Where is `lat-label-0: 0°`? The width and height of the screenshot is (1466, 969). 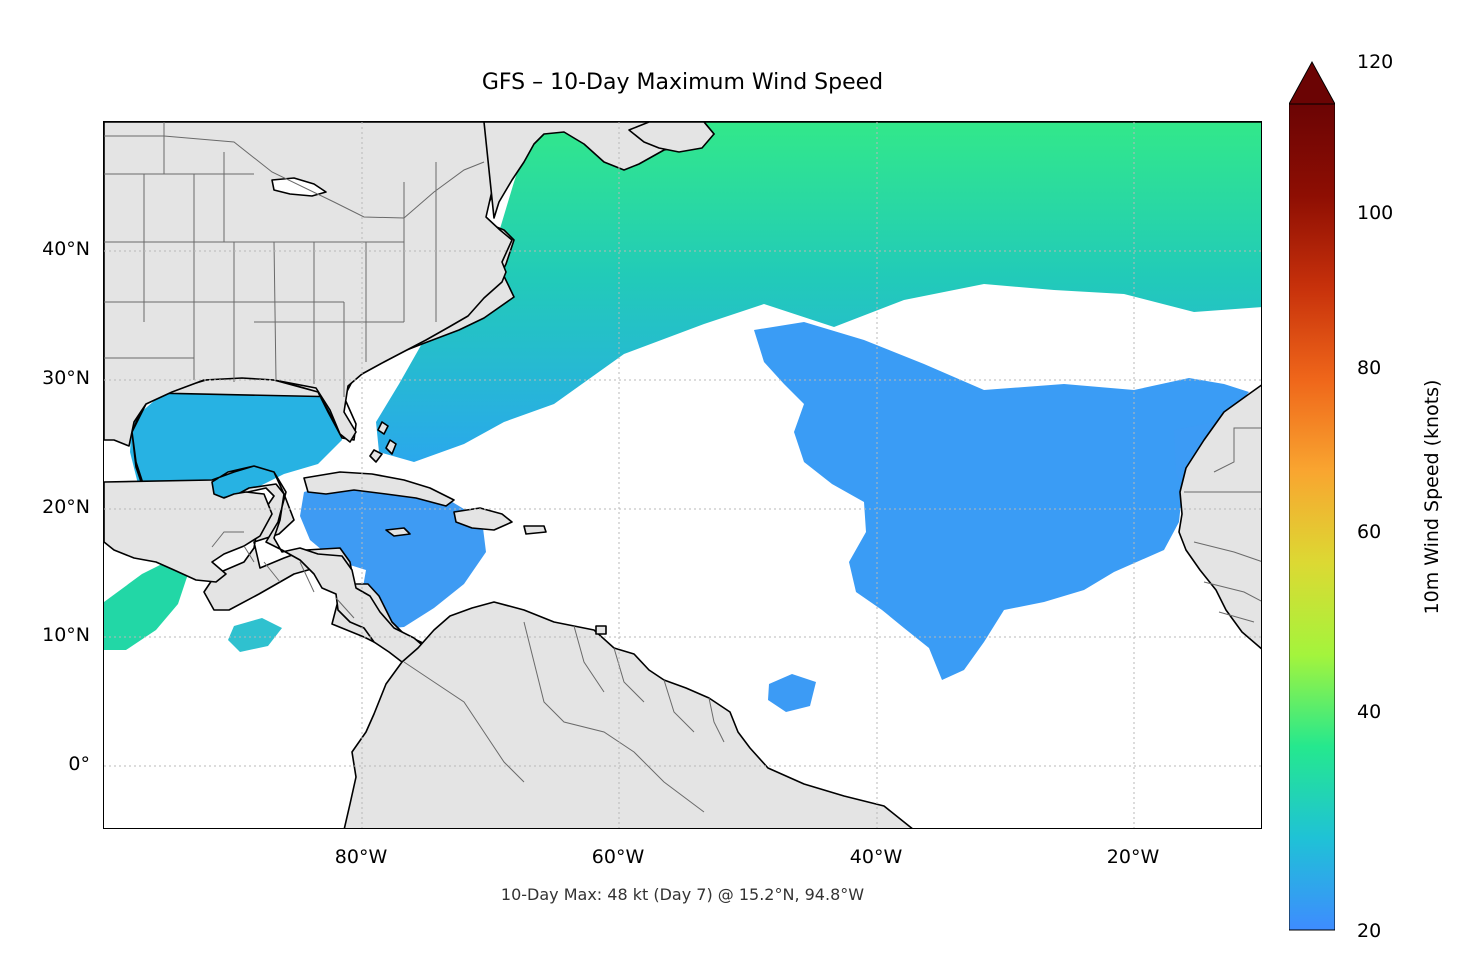
lat-label-0: 0° is located at coordinates (79, 764).